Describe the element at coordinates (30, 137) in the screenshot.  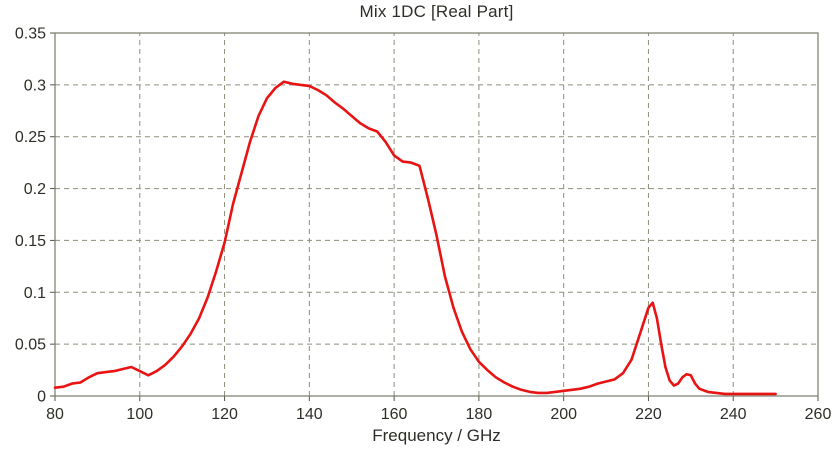
I see `y-tick-label: 0.25` at that location.